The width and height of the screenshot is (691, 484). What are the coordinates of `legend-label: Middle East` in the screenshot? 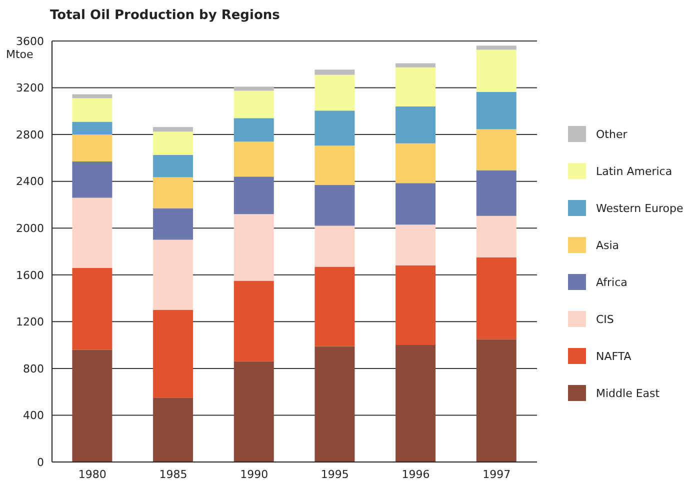 It's located at (628, 393).